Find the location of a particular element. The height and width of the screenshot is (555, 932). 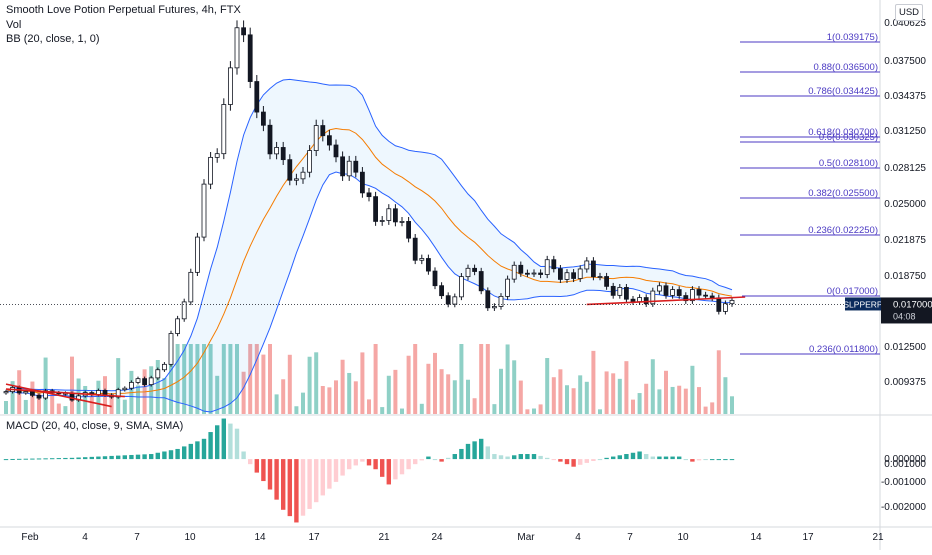

fib-level-label: 0.236(0.011800) is located at coordinates (843, 349).